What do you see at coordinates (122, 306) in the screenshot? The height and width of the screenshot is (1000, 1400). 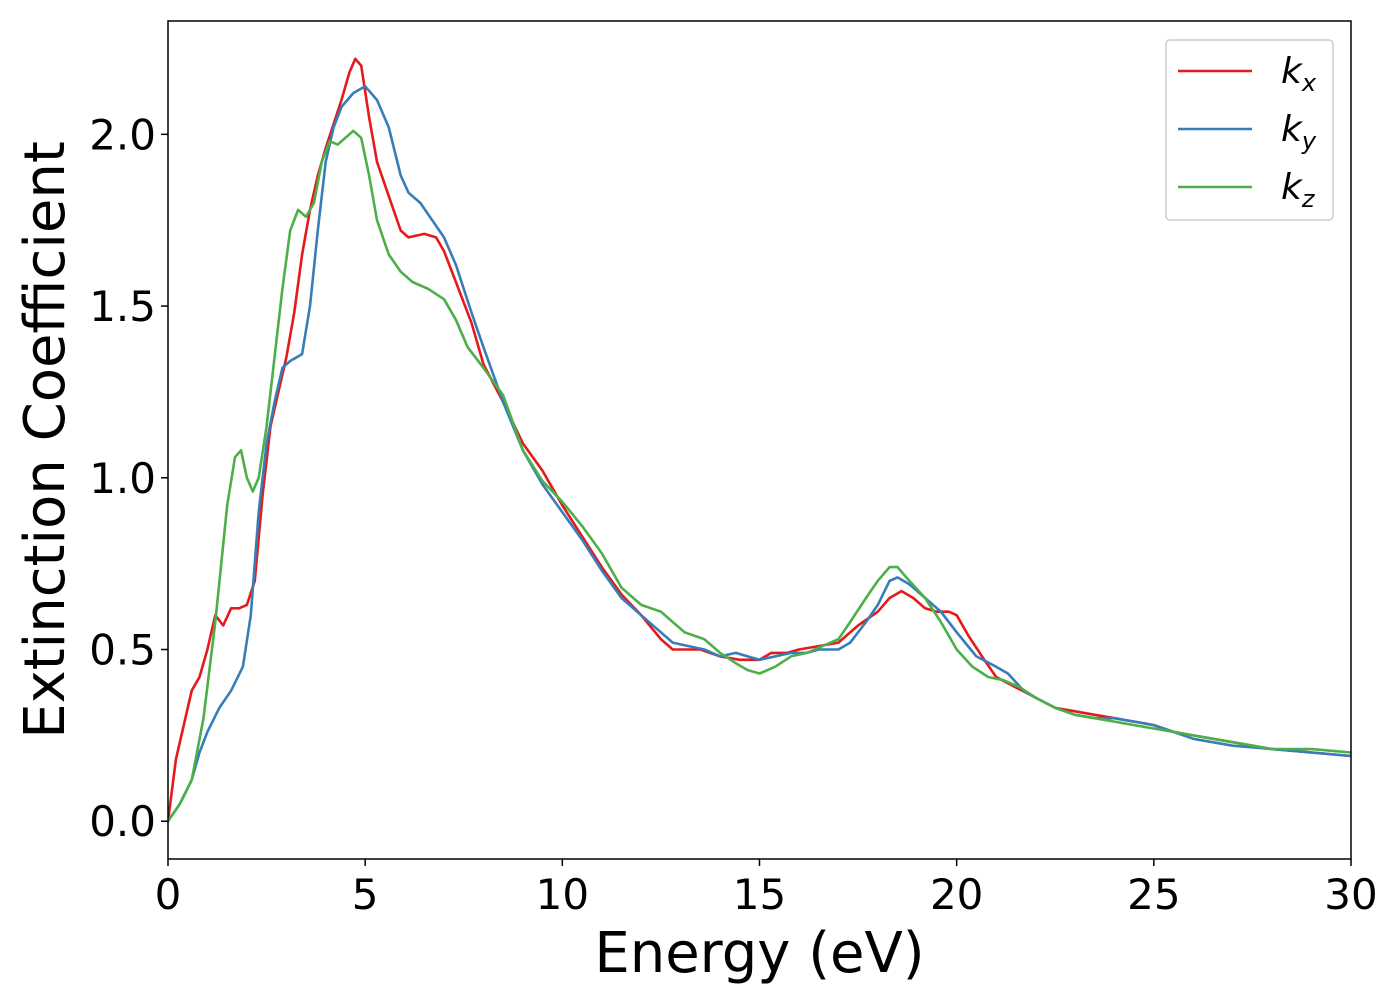 I see `y-tick-label: 1.5` at bounding box center [122, 306].